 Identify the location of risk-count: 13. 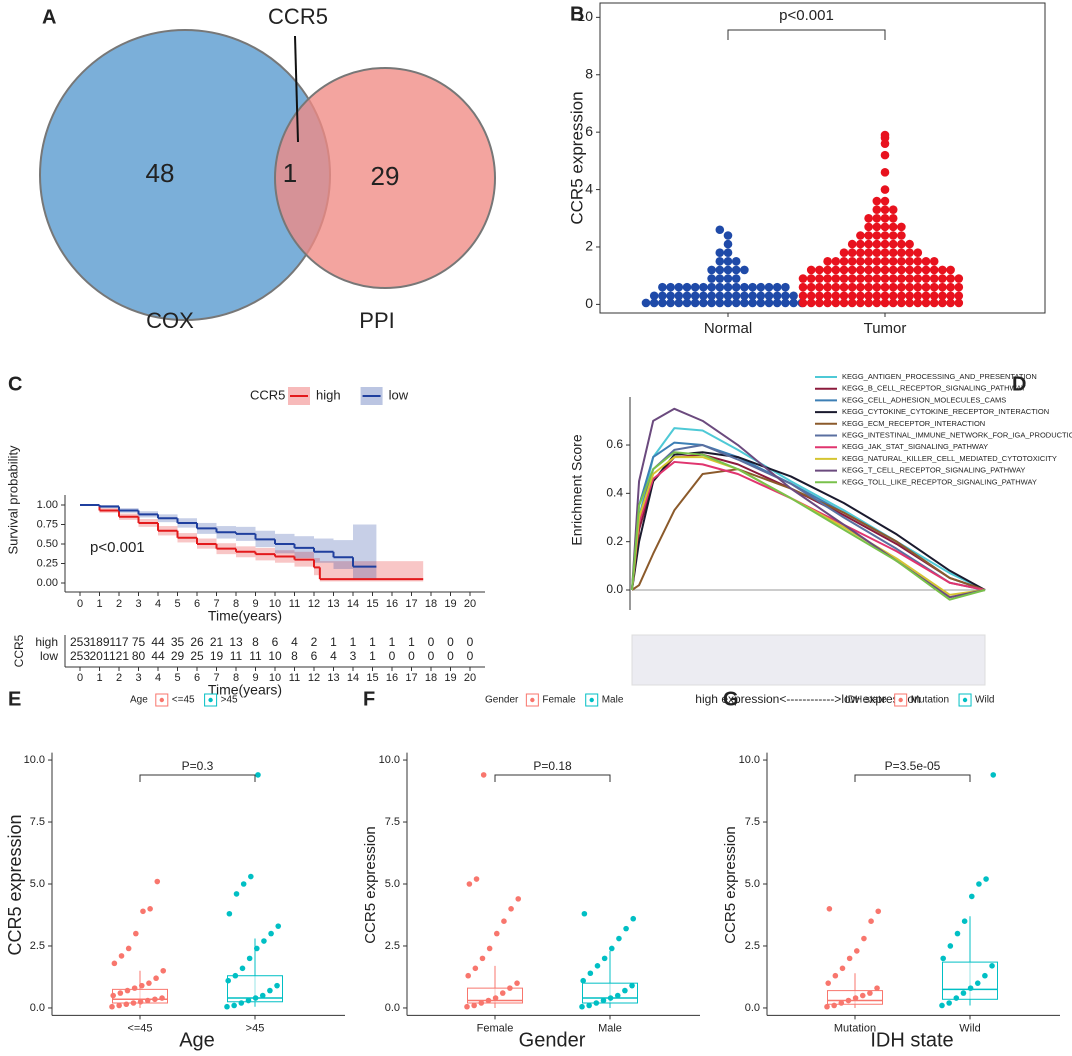
(236, 642).